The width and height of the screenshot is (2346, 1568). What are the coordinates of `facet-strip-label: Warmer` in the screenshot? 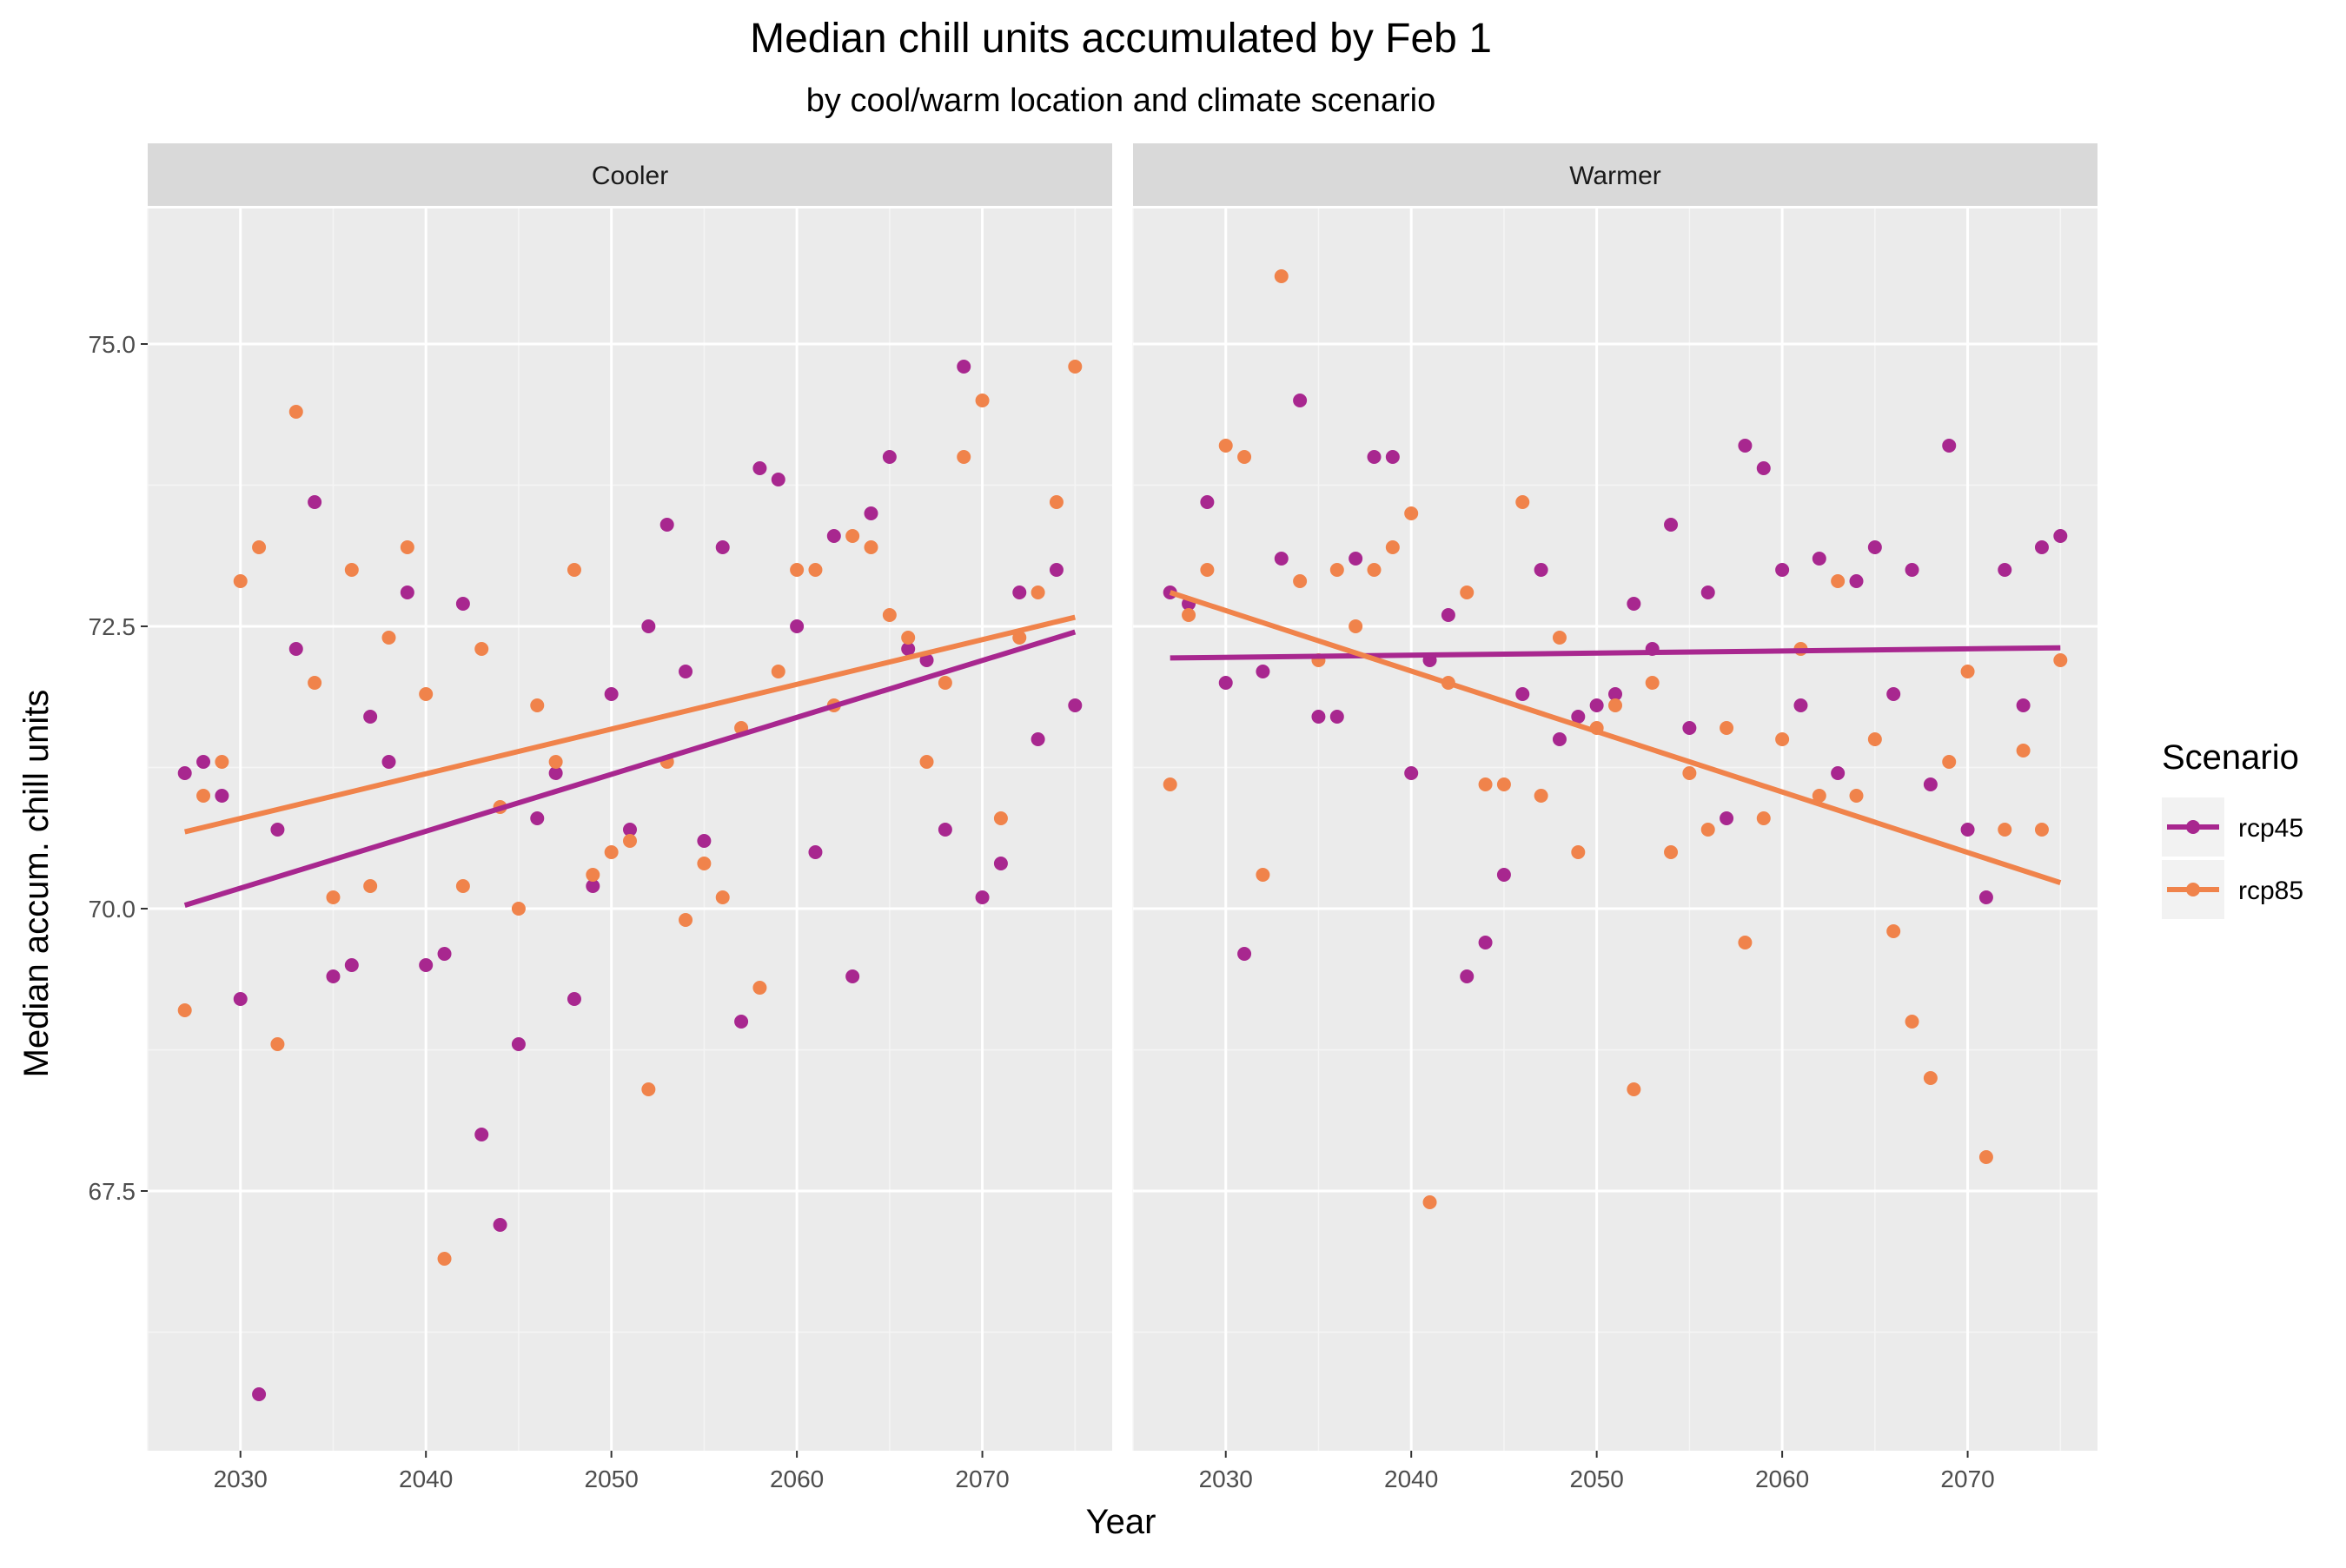 It's located at (1615, 176).